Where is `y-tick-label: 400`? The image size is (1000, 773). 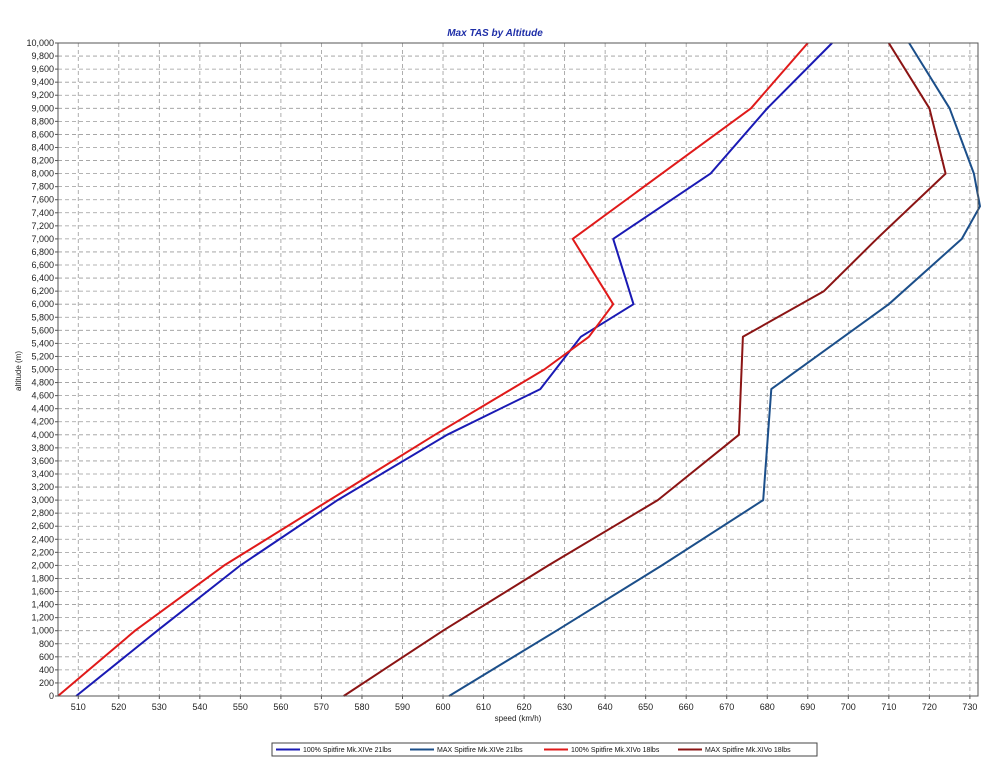
y-tick-label: 400 is located at coordinates (46, 670).